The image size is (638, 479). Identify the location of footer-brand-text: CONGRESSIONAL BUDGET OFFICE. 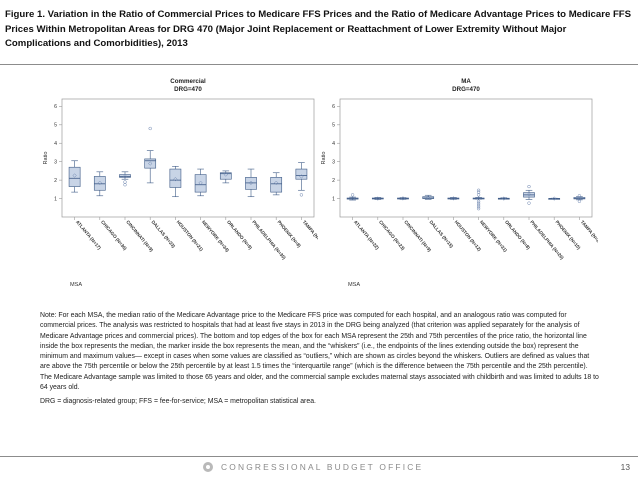
(322, 467).